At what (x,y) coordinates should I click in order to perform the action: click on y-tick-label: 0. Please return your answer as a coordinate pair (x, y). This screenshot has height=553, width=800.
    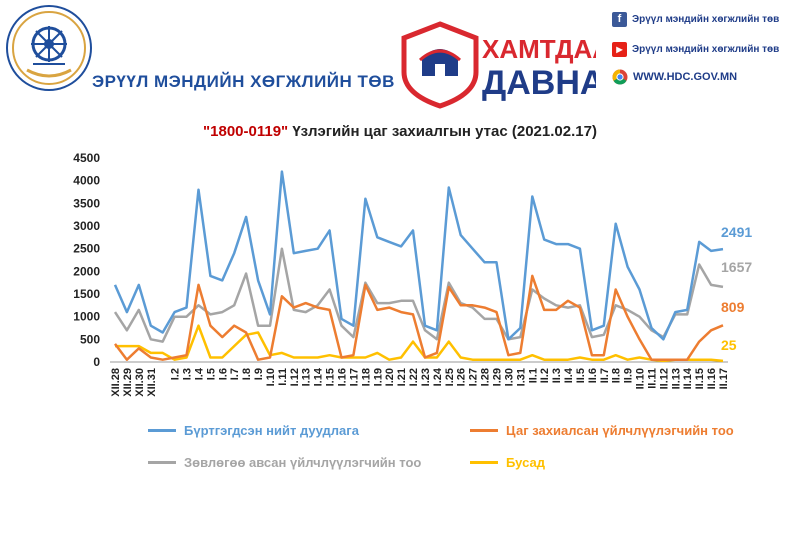
    Looking at the image, I should click on (96, 362).